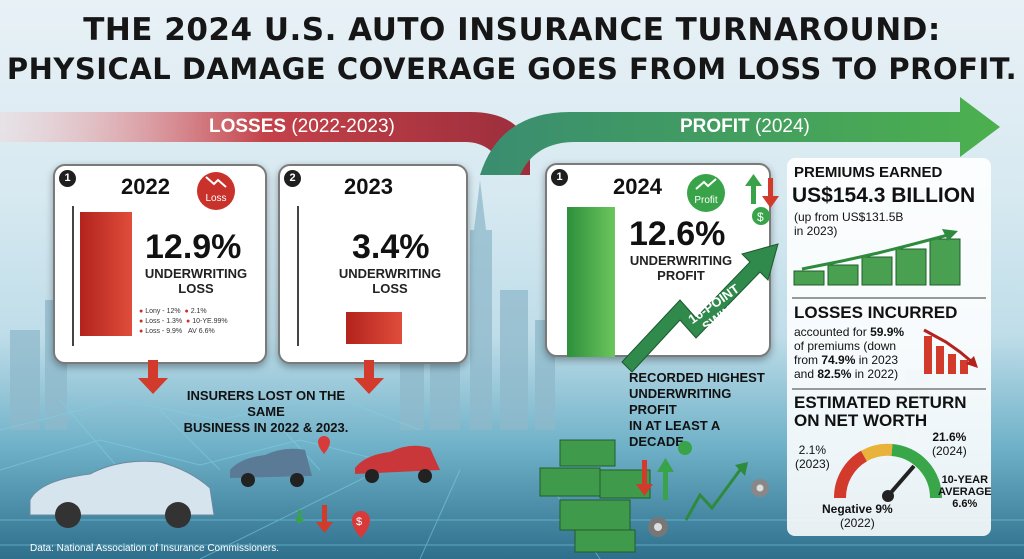  What do you see at coordinates (965, 492) in the screenshot?
I see `return-10yr-avg: 10-YEAR AVERAGE 6.6%` at bounding box center [965, 492].